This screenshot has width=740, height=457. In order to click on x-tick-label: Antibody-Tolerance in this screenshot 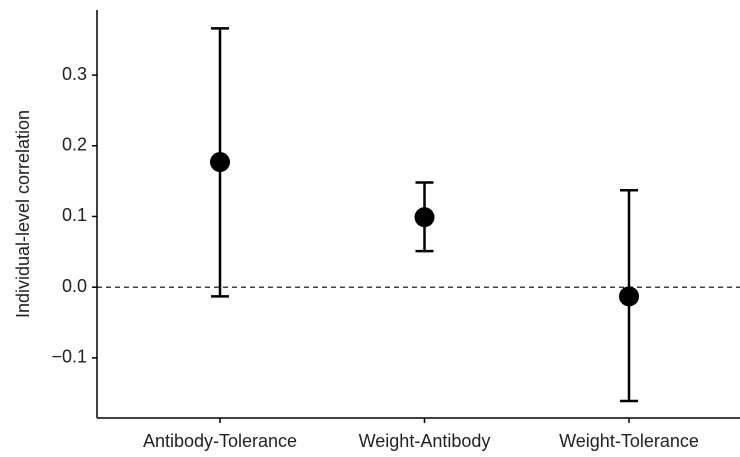, I will do `click(220, 441)`.